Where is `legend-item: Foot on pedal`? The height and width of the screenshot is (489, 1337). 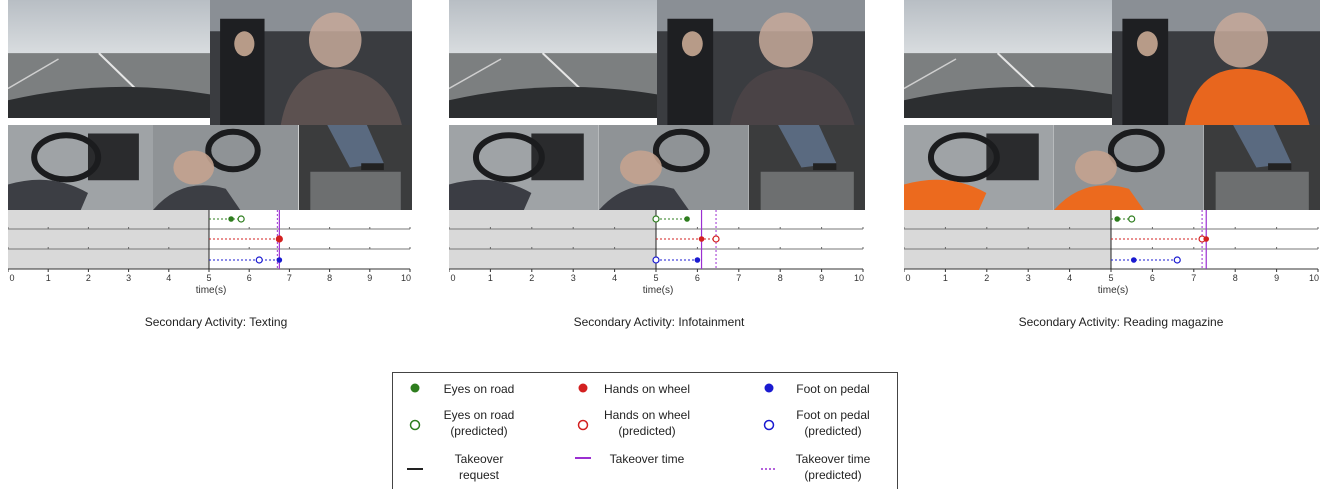 legend-item: Foot on pedal is located at coordinates (824, 399).